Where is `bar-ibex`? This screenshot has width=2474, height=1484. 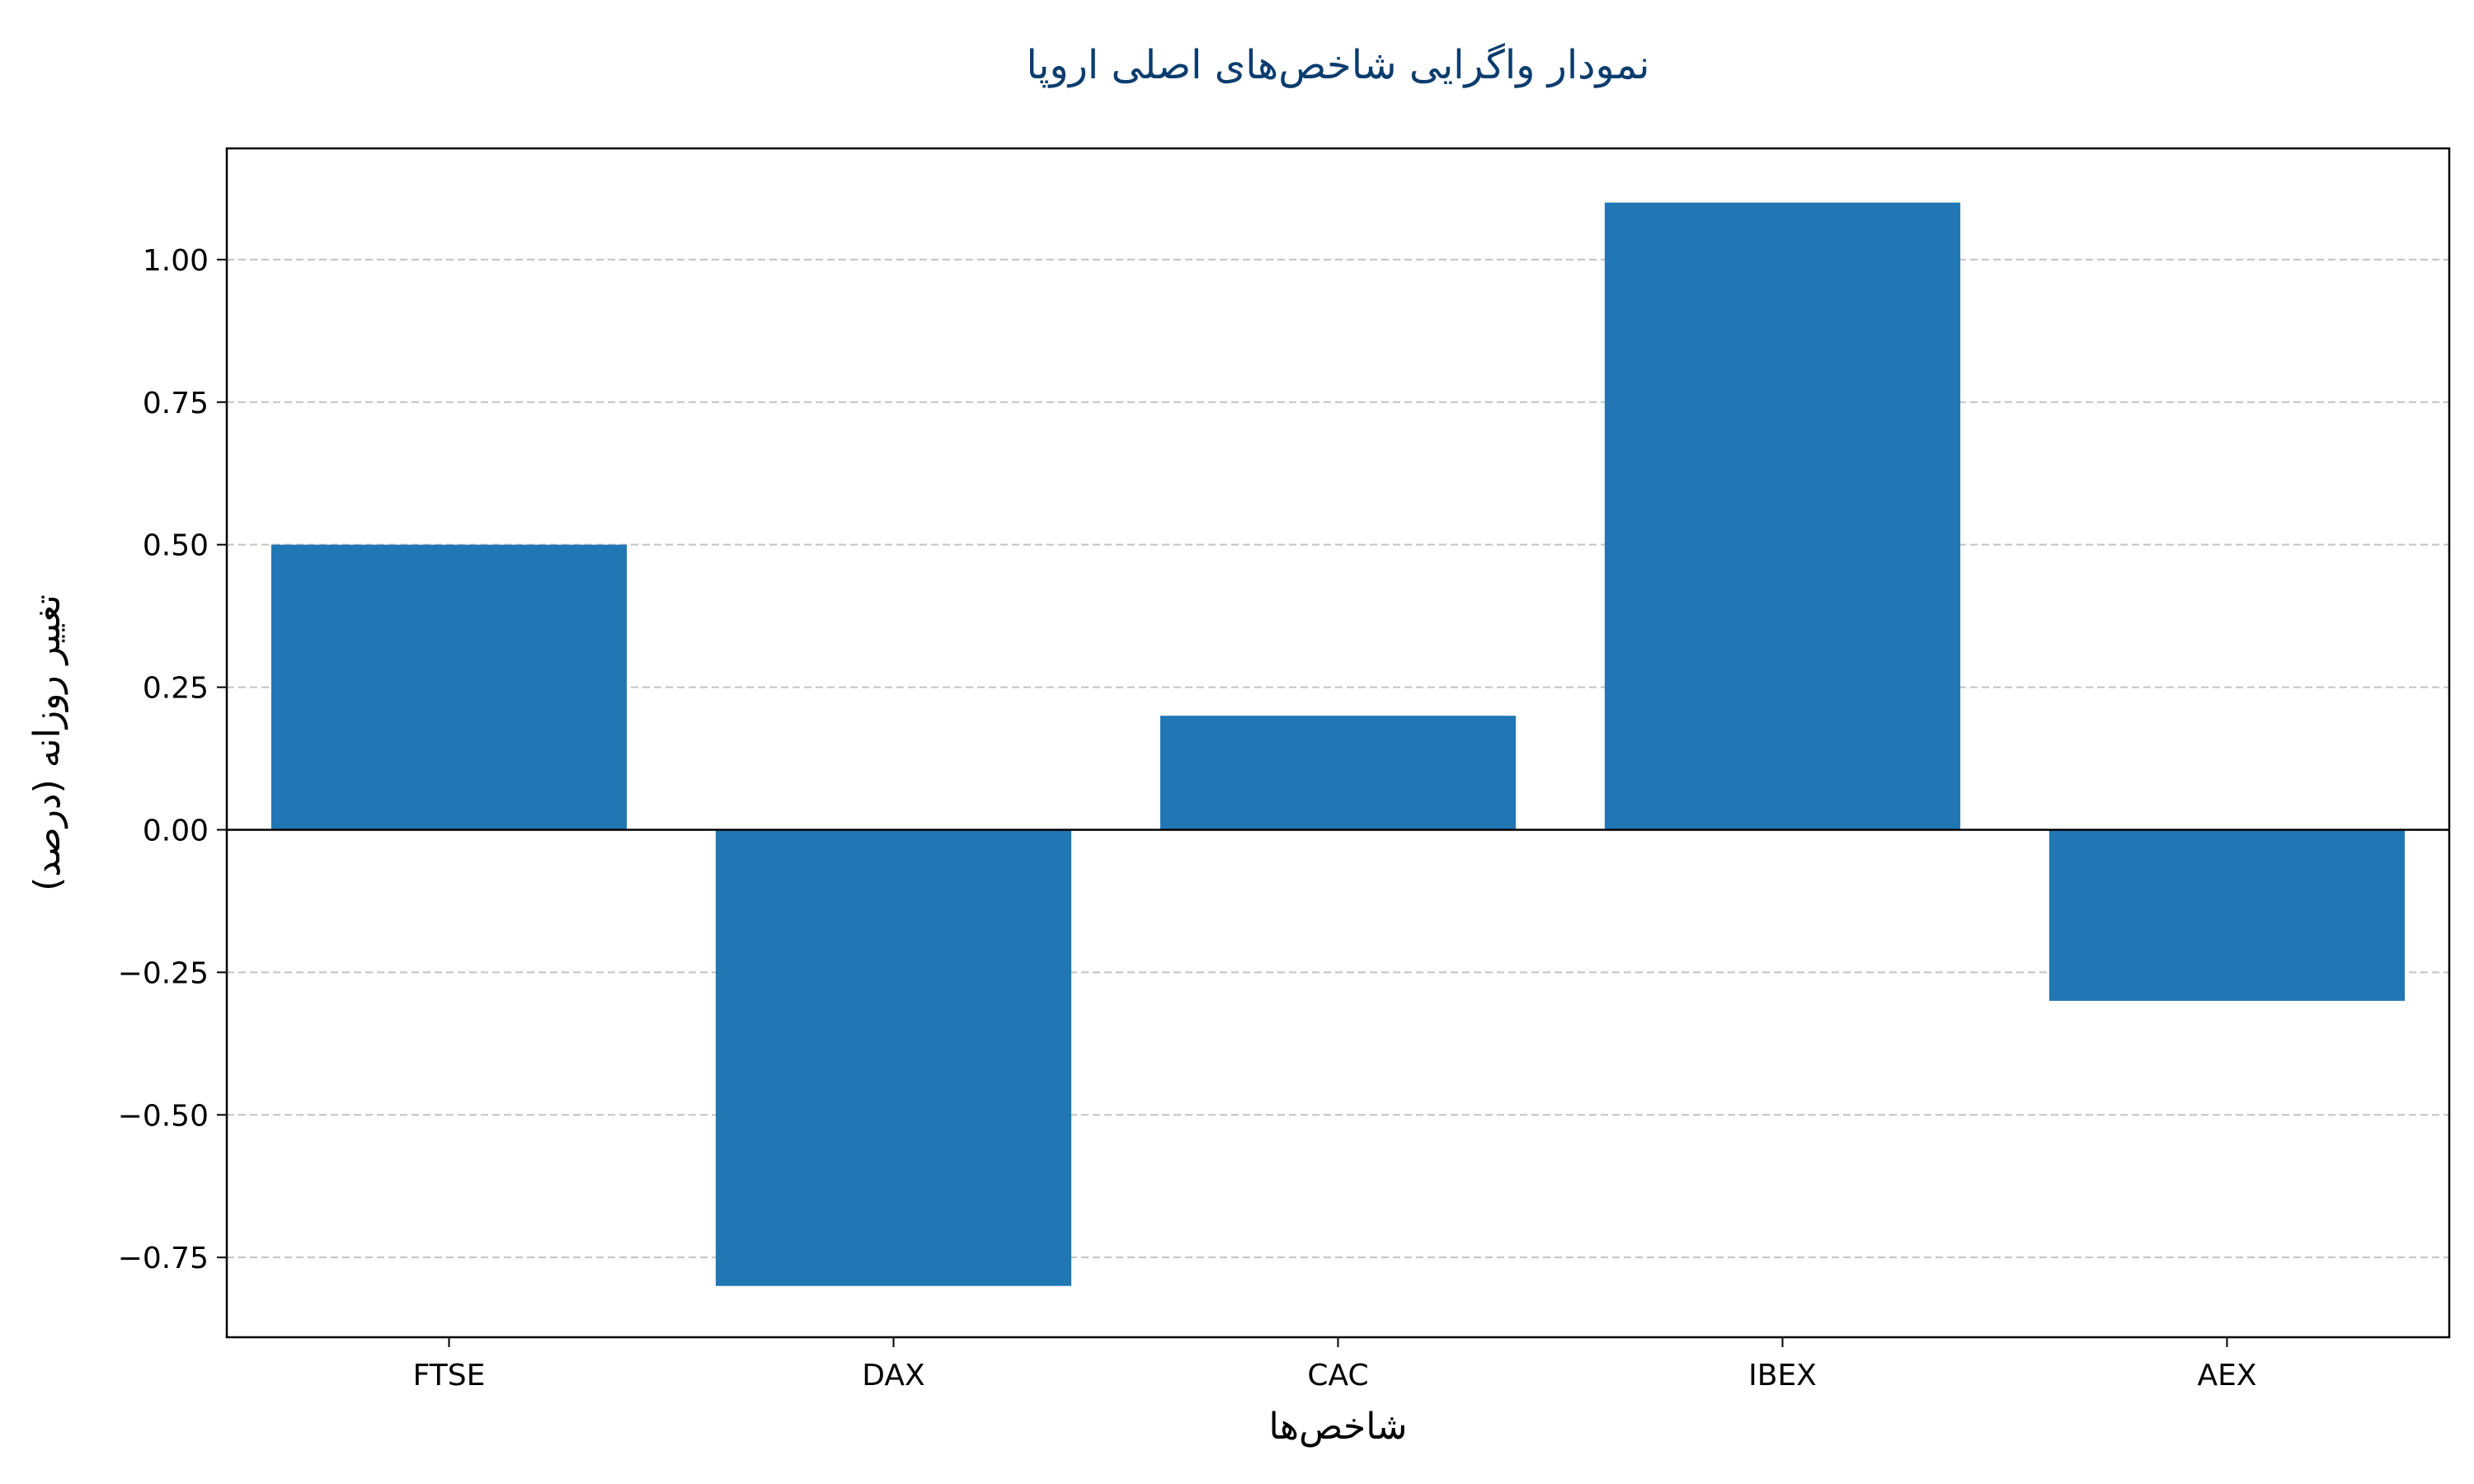 bar-ibex is located at coordinates (1782, 516).